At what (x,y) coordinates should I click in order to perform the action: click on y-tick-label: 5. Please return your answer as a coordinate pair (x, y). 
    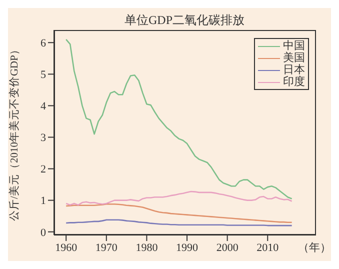
    Looking at the image, I should click on (43, 75).